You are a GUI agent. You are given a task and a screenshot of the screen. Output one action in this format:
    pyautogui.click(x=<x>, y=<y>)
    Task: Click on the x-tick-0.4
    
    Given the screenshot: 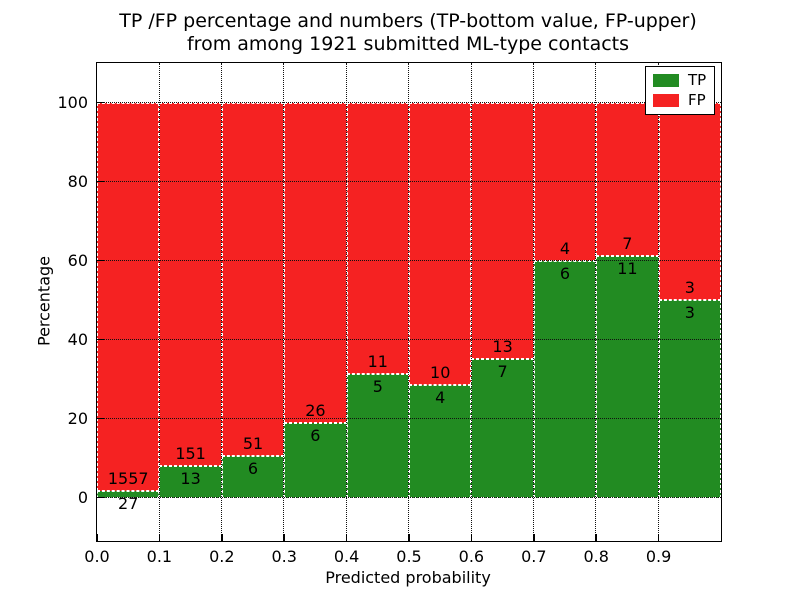 What is the action you would take?
    pyautogui.click(x=346, y=537)
    